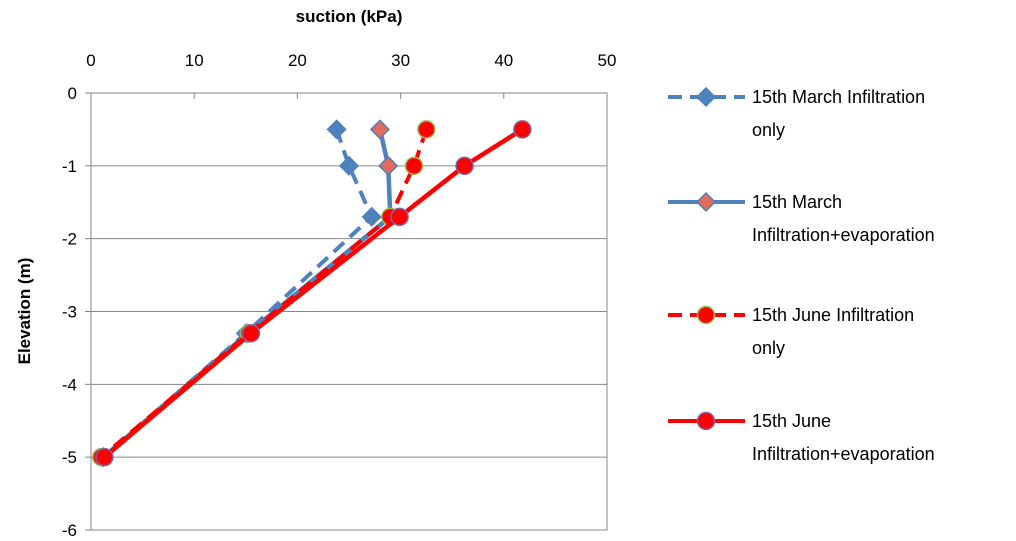 The image size is (1016, 541). Describe the element at coordinates (69, 384) in the screenshot. I see `y-tick-label: -4` at that location.